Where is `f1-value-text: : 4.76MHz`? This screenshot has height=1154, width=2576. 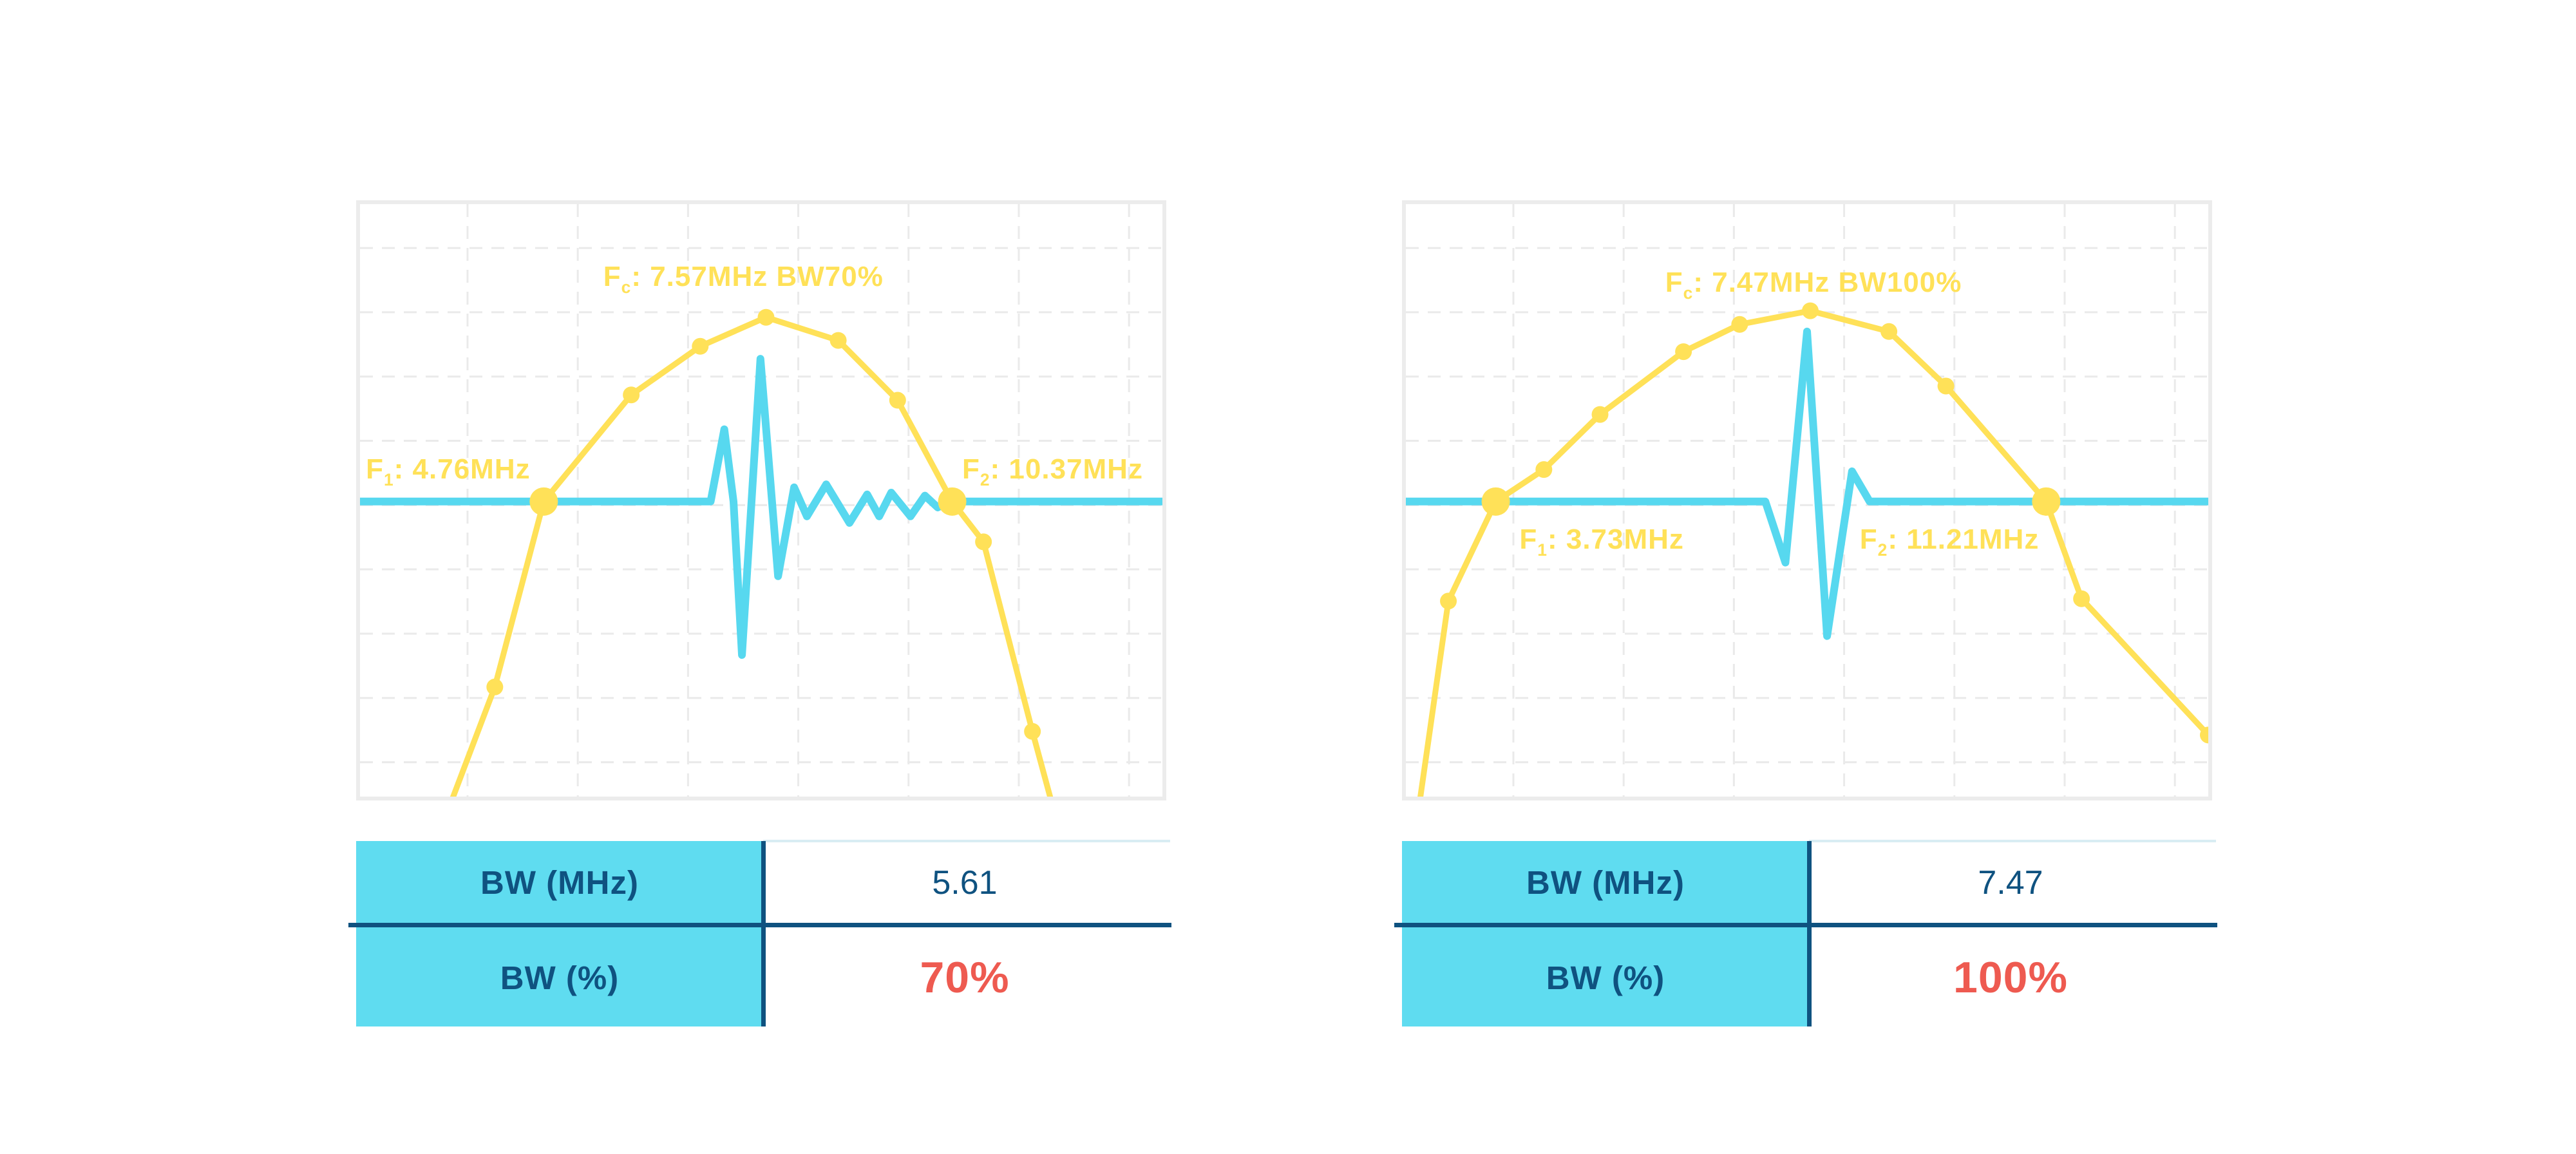
f1-value-text: : 4.76MHz is located at coordinates (462, 469).